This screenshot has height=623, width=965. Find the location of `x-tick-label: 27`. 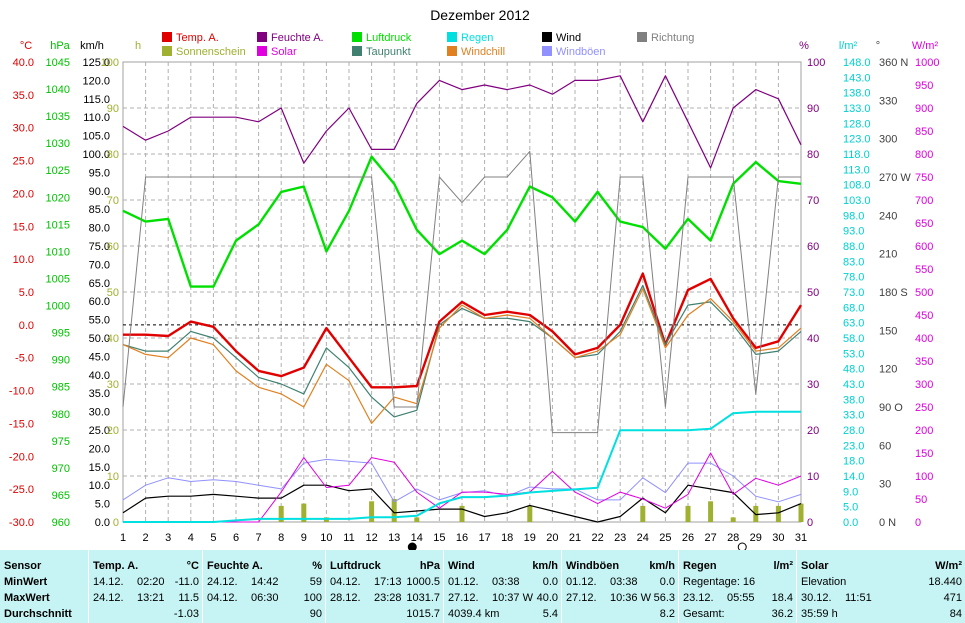

x-tick-label: 27 is located at coordinates (710, 538).